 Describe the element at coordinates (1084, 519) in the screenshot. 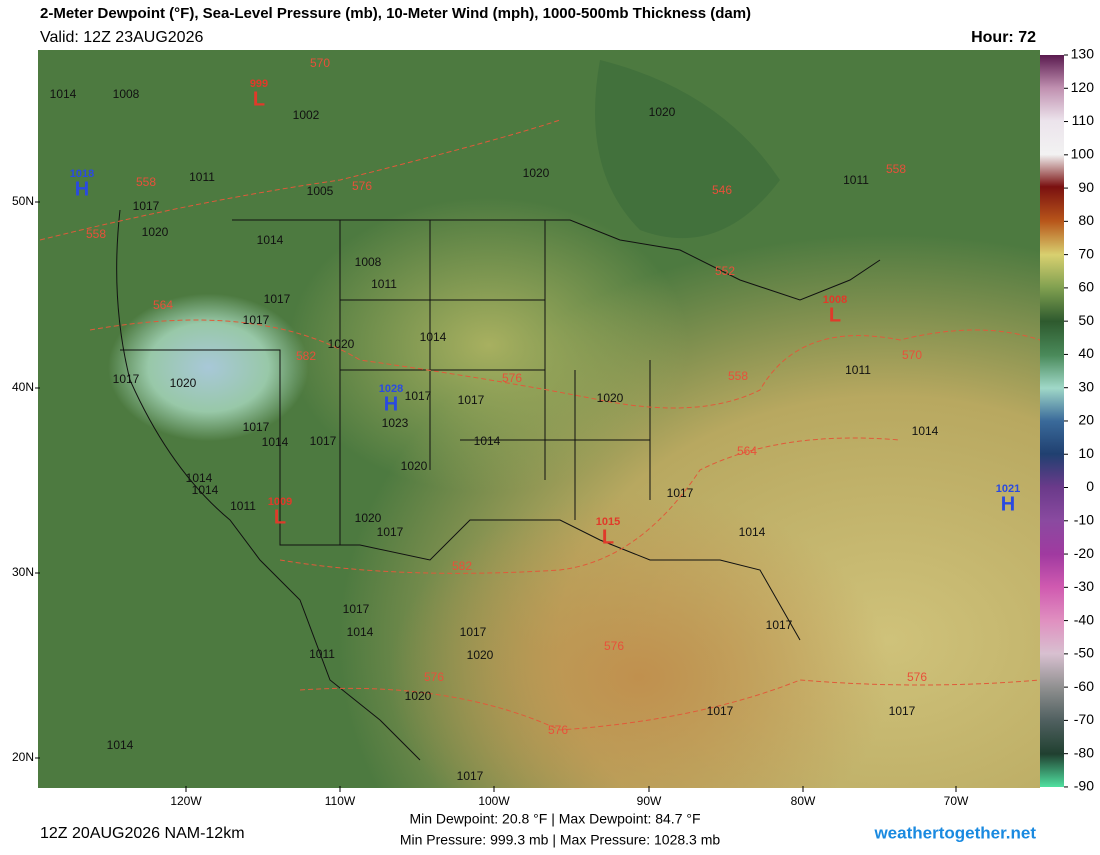

I see `colorbar-tick-label: -10` at that location.